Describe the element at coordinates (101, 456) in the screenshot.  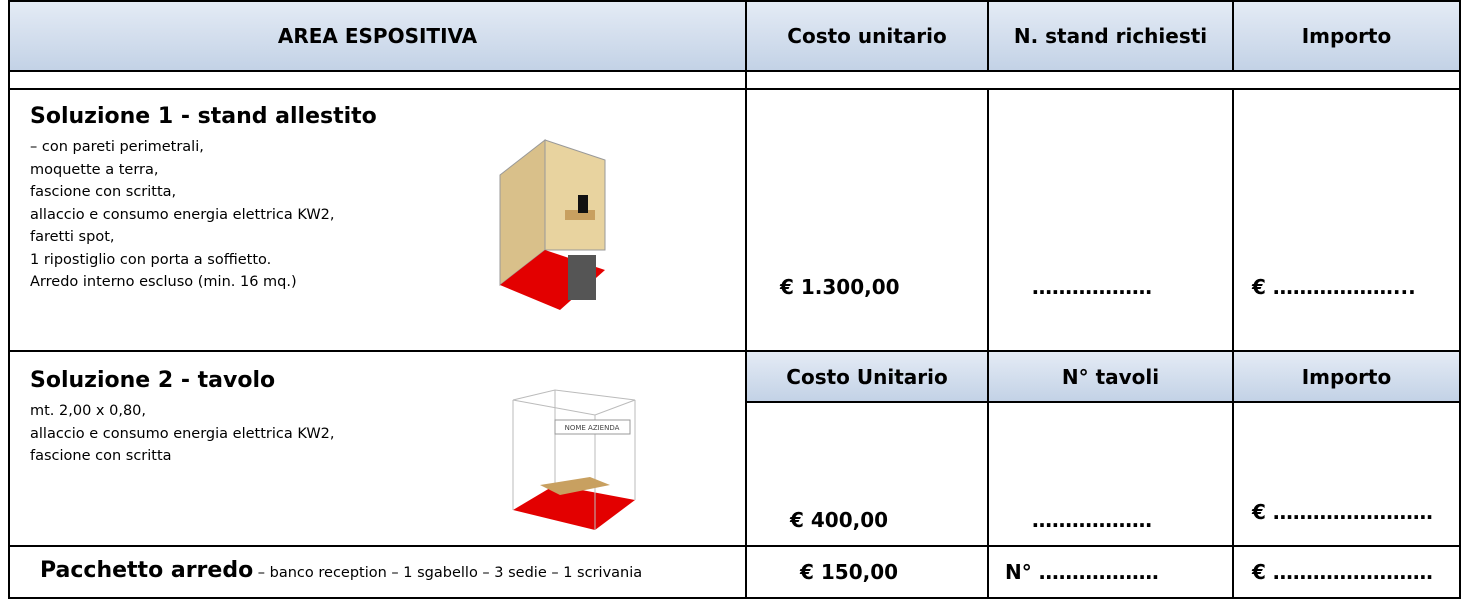
I see `description-line: fascione con scritta` at that location.